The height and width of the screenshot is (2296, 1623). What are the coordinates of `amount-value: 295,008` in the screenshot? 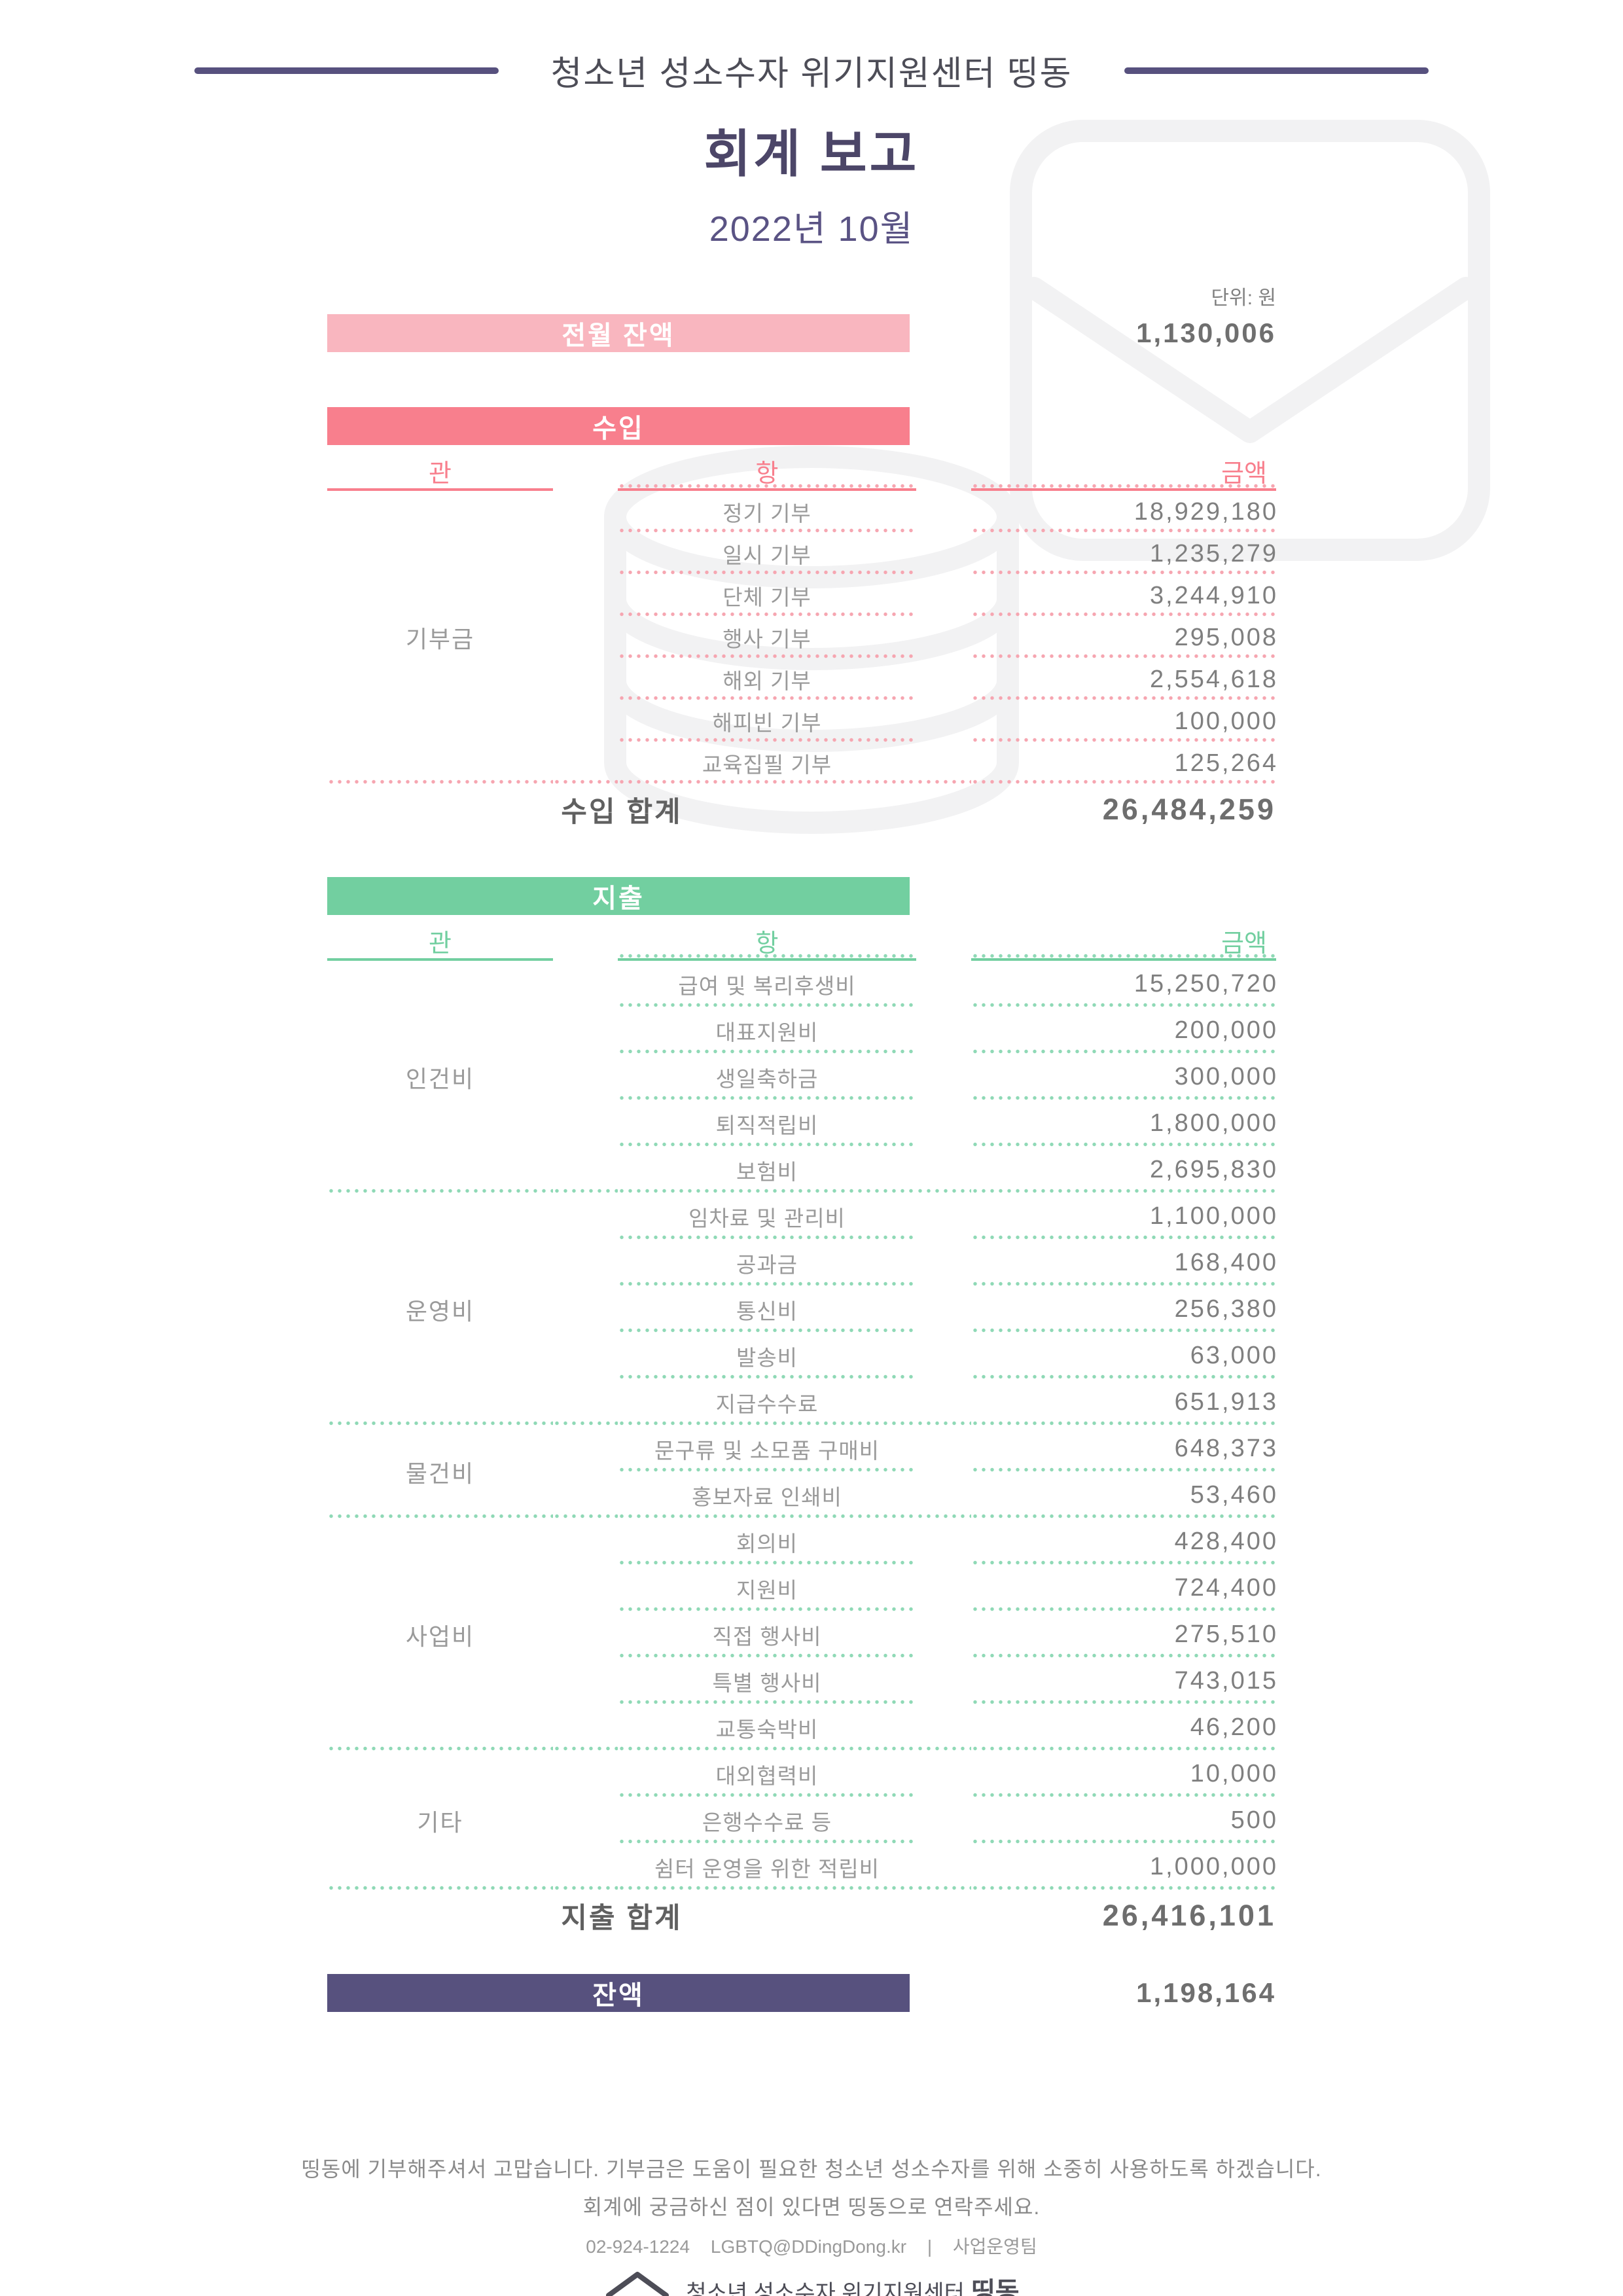 It's located at (1226, 637).